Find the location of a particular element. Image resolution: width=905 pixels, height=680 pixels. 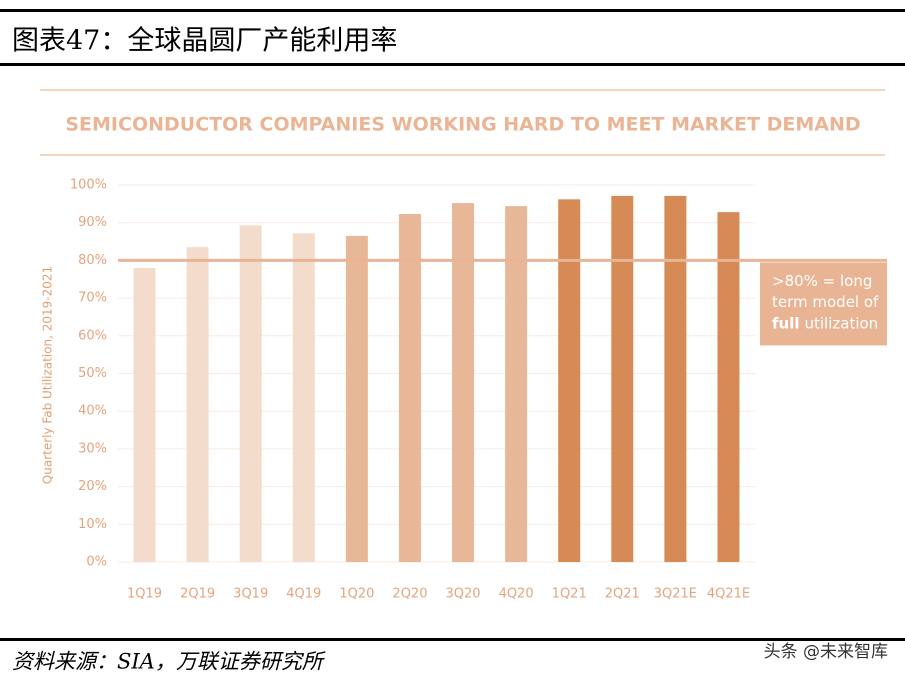

x-tick-label: 3Q21E is located at coordinates (675, 594).